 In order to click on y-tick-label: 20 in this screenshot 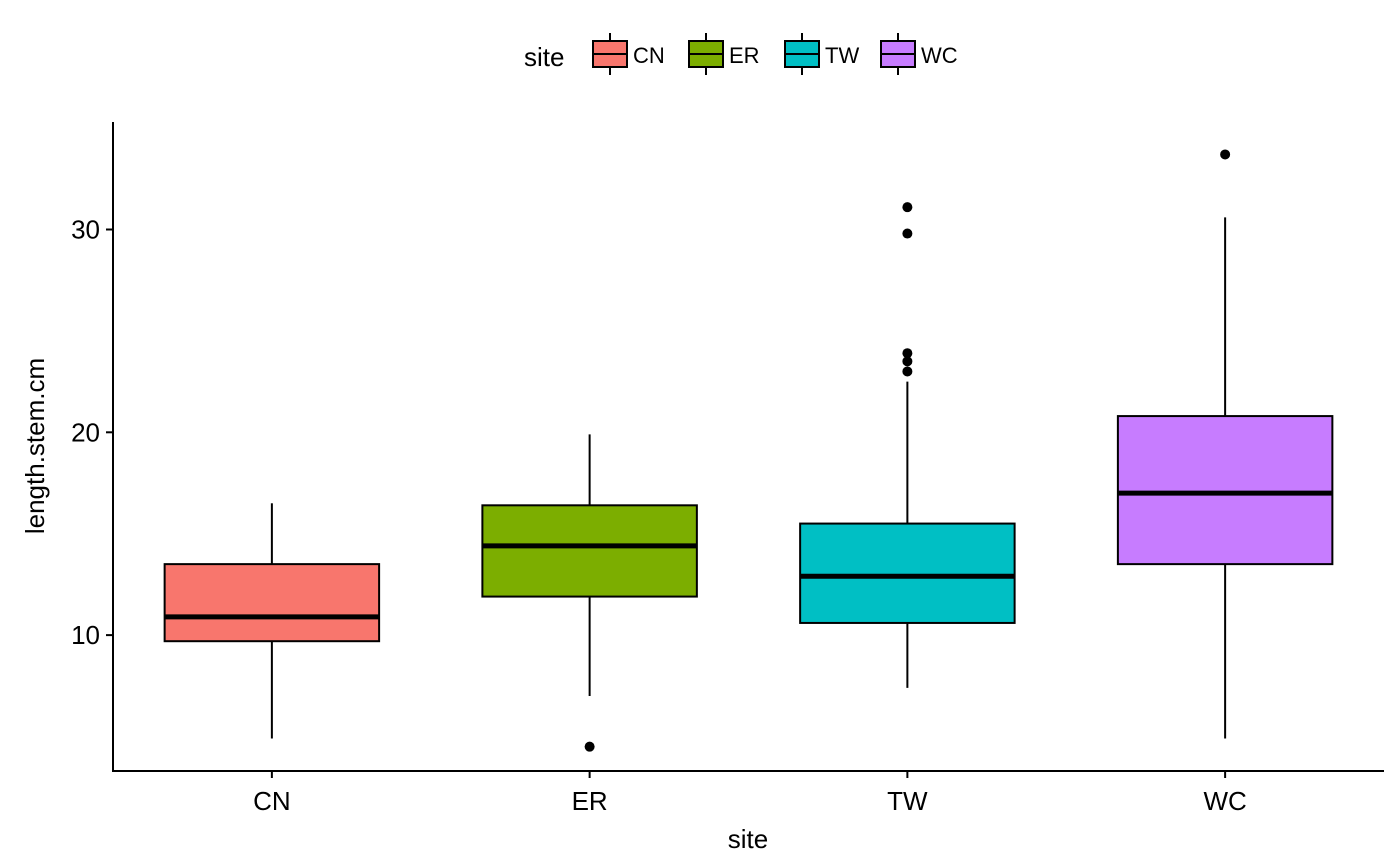, I will do `click(85, 432)`.